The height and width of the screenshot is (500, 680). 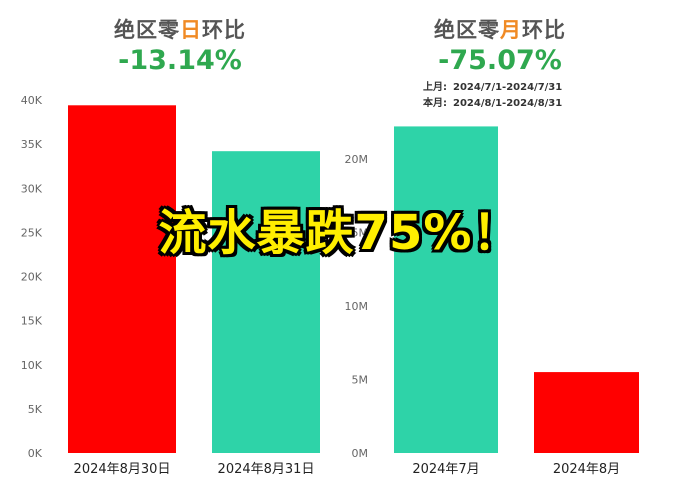 What do you see at coordinates (35, 409) in the screenshot?
I see `y-tick-label: 5K` at bounding box center [35, 409].